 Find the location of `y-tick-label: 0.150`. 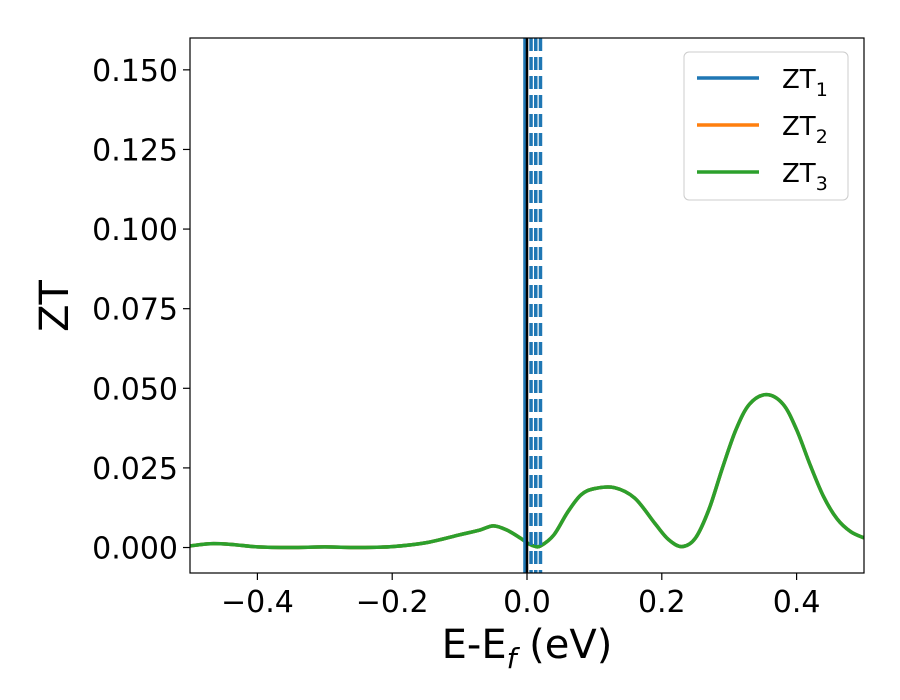

y-tick-label: 0.150 is located at coordinates (135, 71).